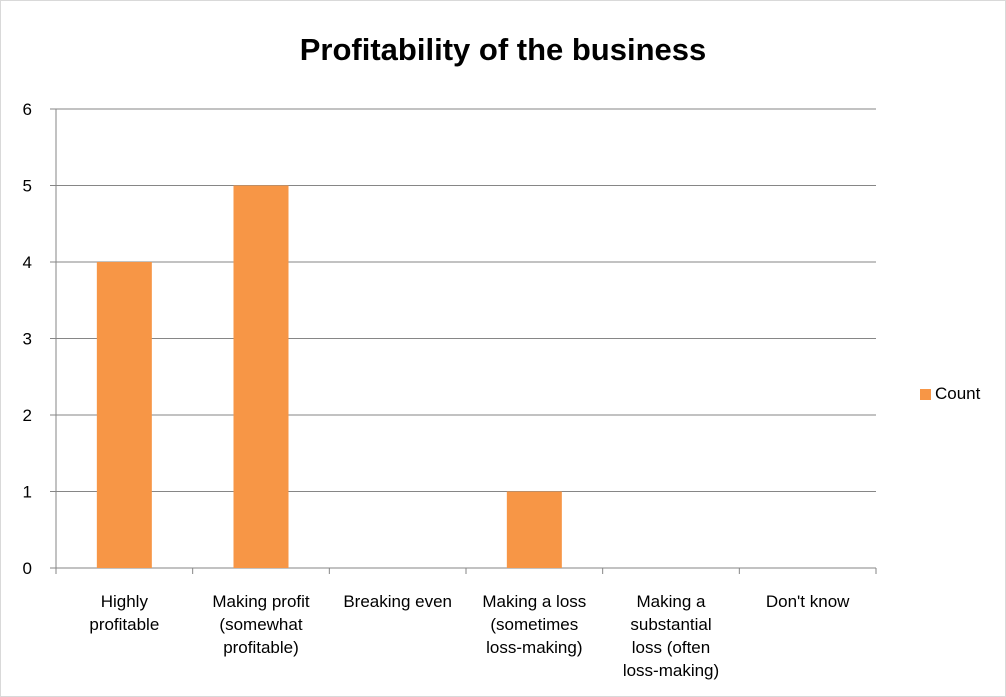  Describe the element at coordinates (124, 613) in the screenshot. I see `x-category-label: Highly profitable` at that location.